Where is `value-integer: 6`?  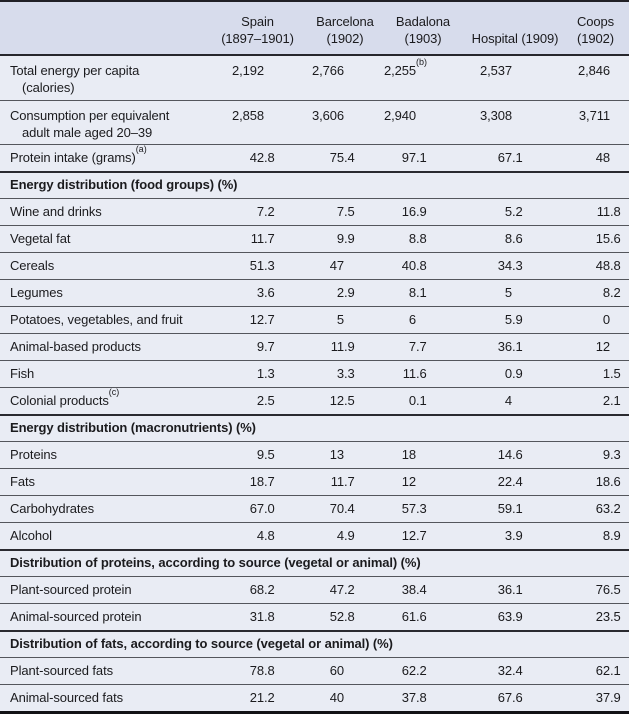
value-integer: 6 is located at coordinates (412, 319).